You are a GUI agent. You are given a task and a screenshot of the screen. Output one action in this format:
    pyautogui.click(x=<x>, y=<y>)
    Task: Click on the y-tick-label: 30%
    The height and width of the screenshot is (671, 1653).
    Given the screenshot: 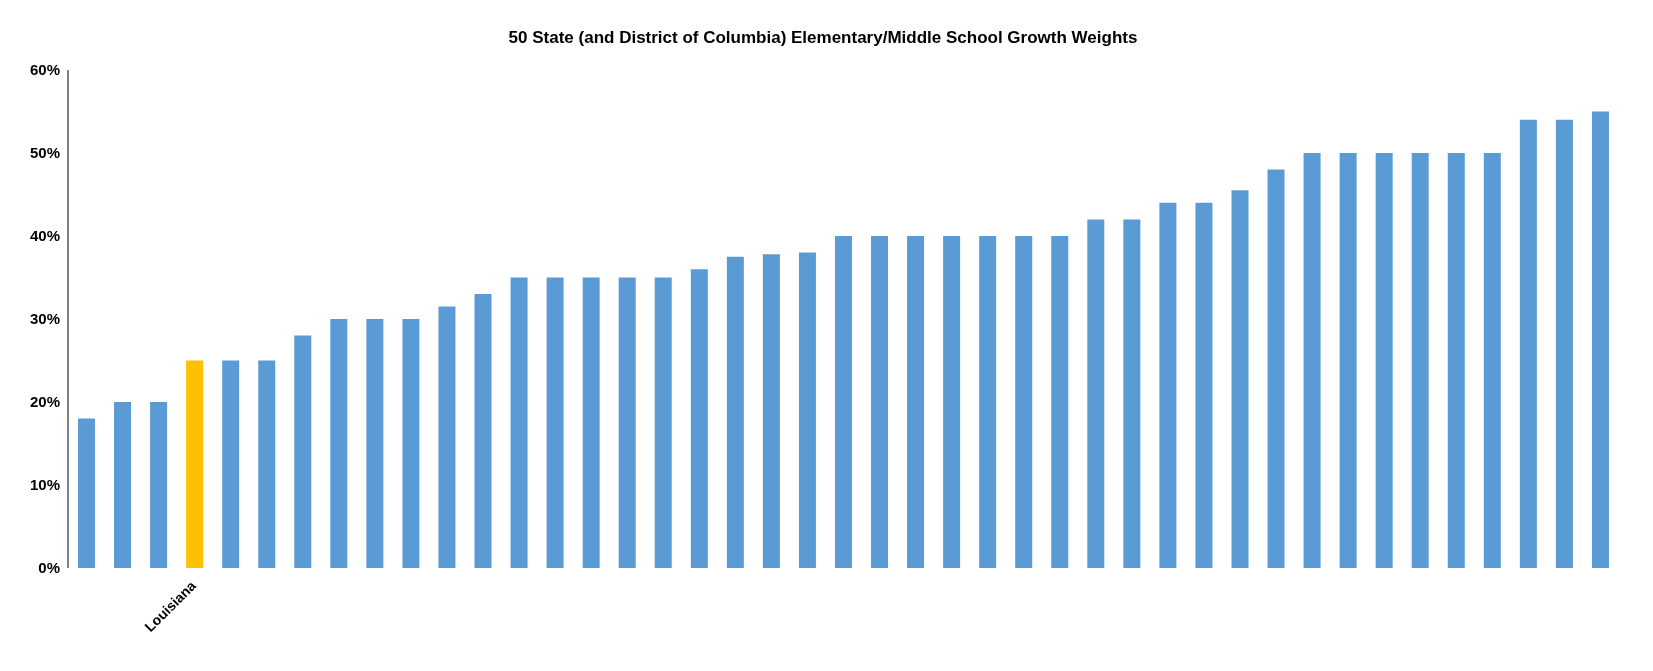 What is the action you would take?
    pyautogui.click(x=44, y=319)
    